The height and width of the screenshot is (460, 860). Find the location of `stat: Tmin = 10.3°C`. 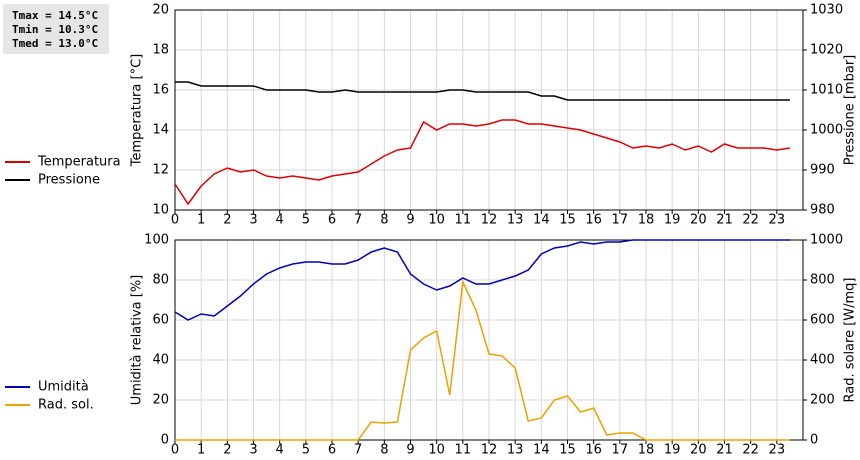

stat: Tmin = 10.3°C is located at coordinates (55, 29).